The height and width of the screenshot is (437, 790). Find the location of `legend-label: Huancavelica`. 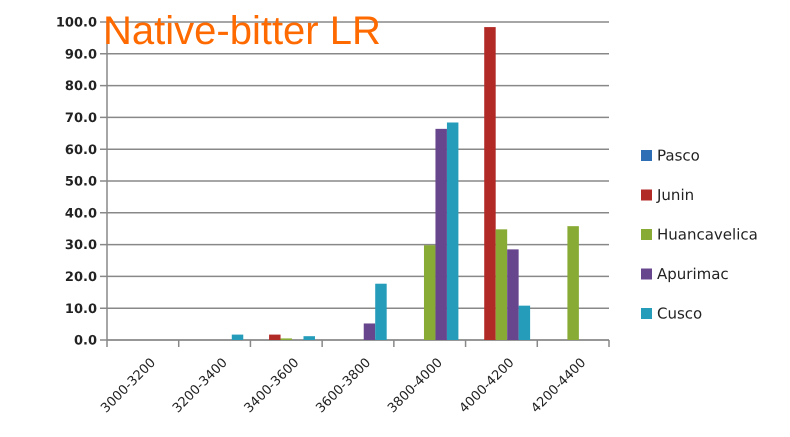

legend-label: Huancavelica is located at coordinates (707, 234).